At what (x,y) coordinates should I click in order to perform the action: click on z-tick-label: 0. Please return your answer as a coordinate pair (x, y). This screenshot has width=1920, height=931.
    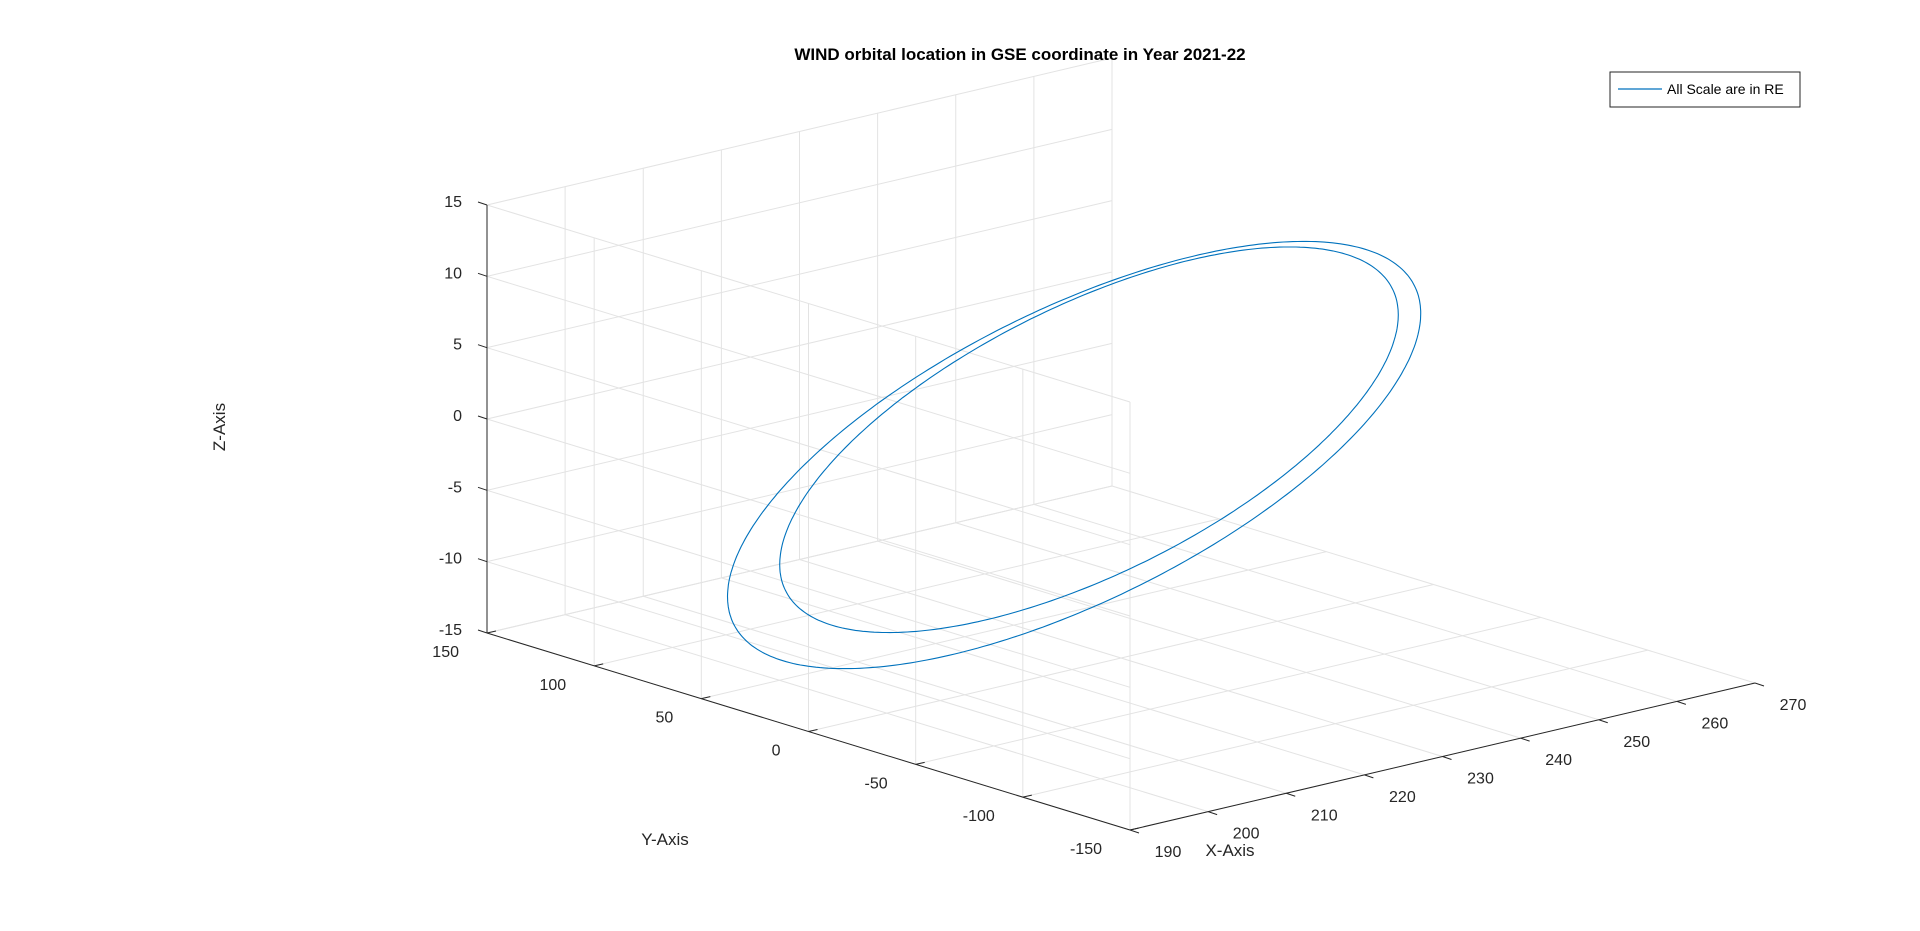
    Looking at the image, I should click on (457, 416).